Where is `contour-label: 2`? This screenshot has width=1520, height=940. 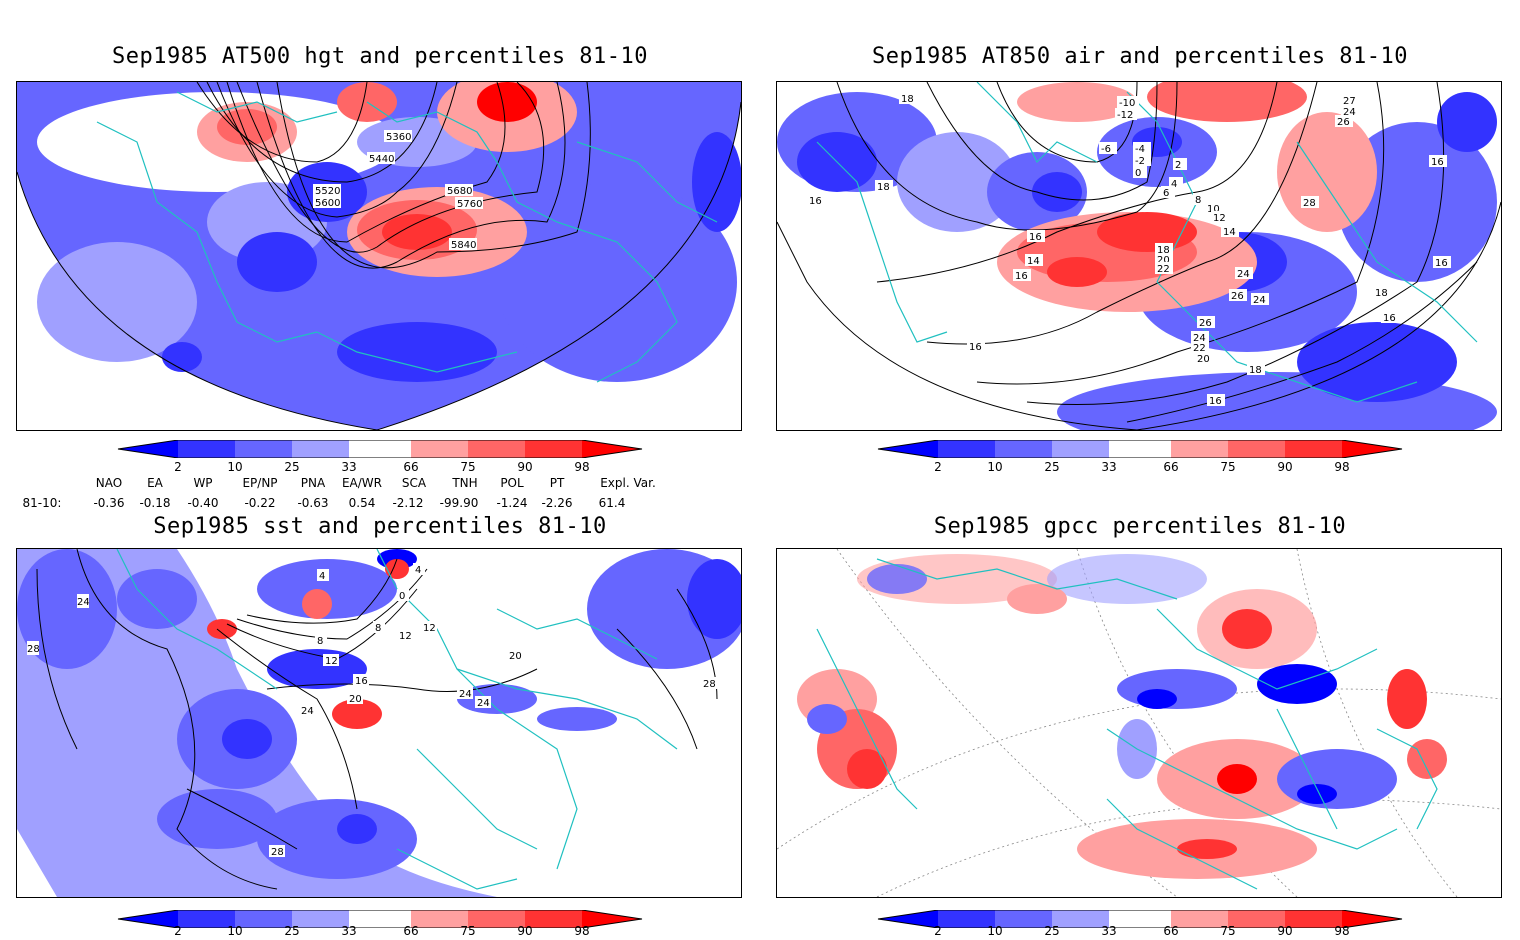
contour-label: 2 is located at coordinates (1178, 165).